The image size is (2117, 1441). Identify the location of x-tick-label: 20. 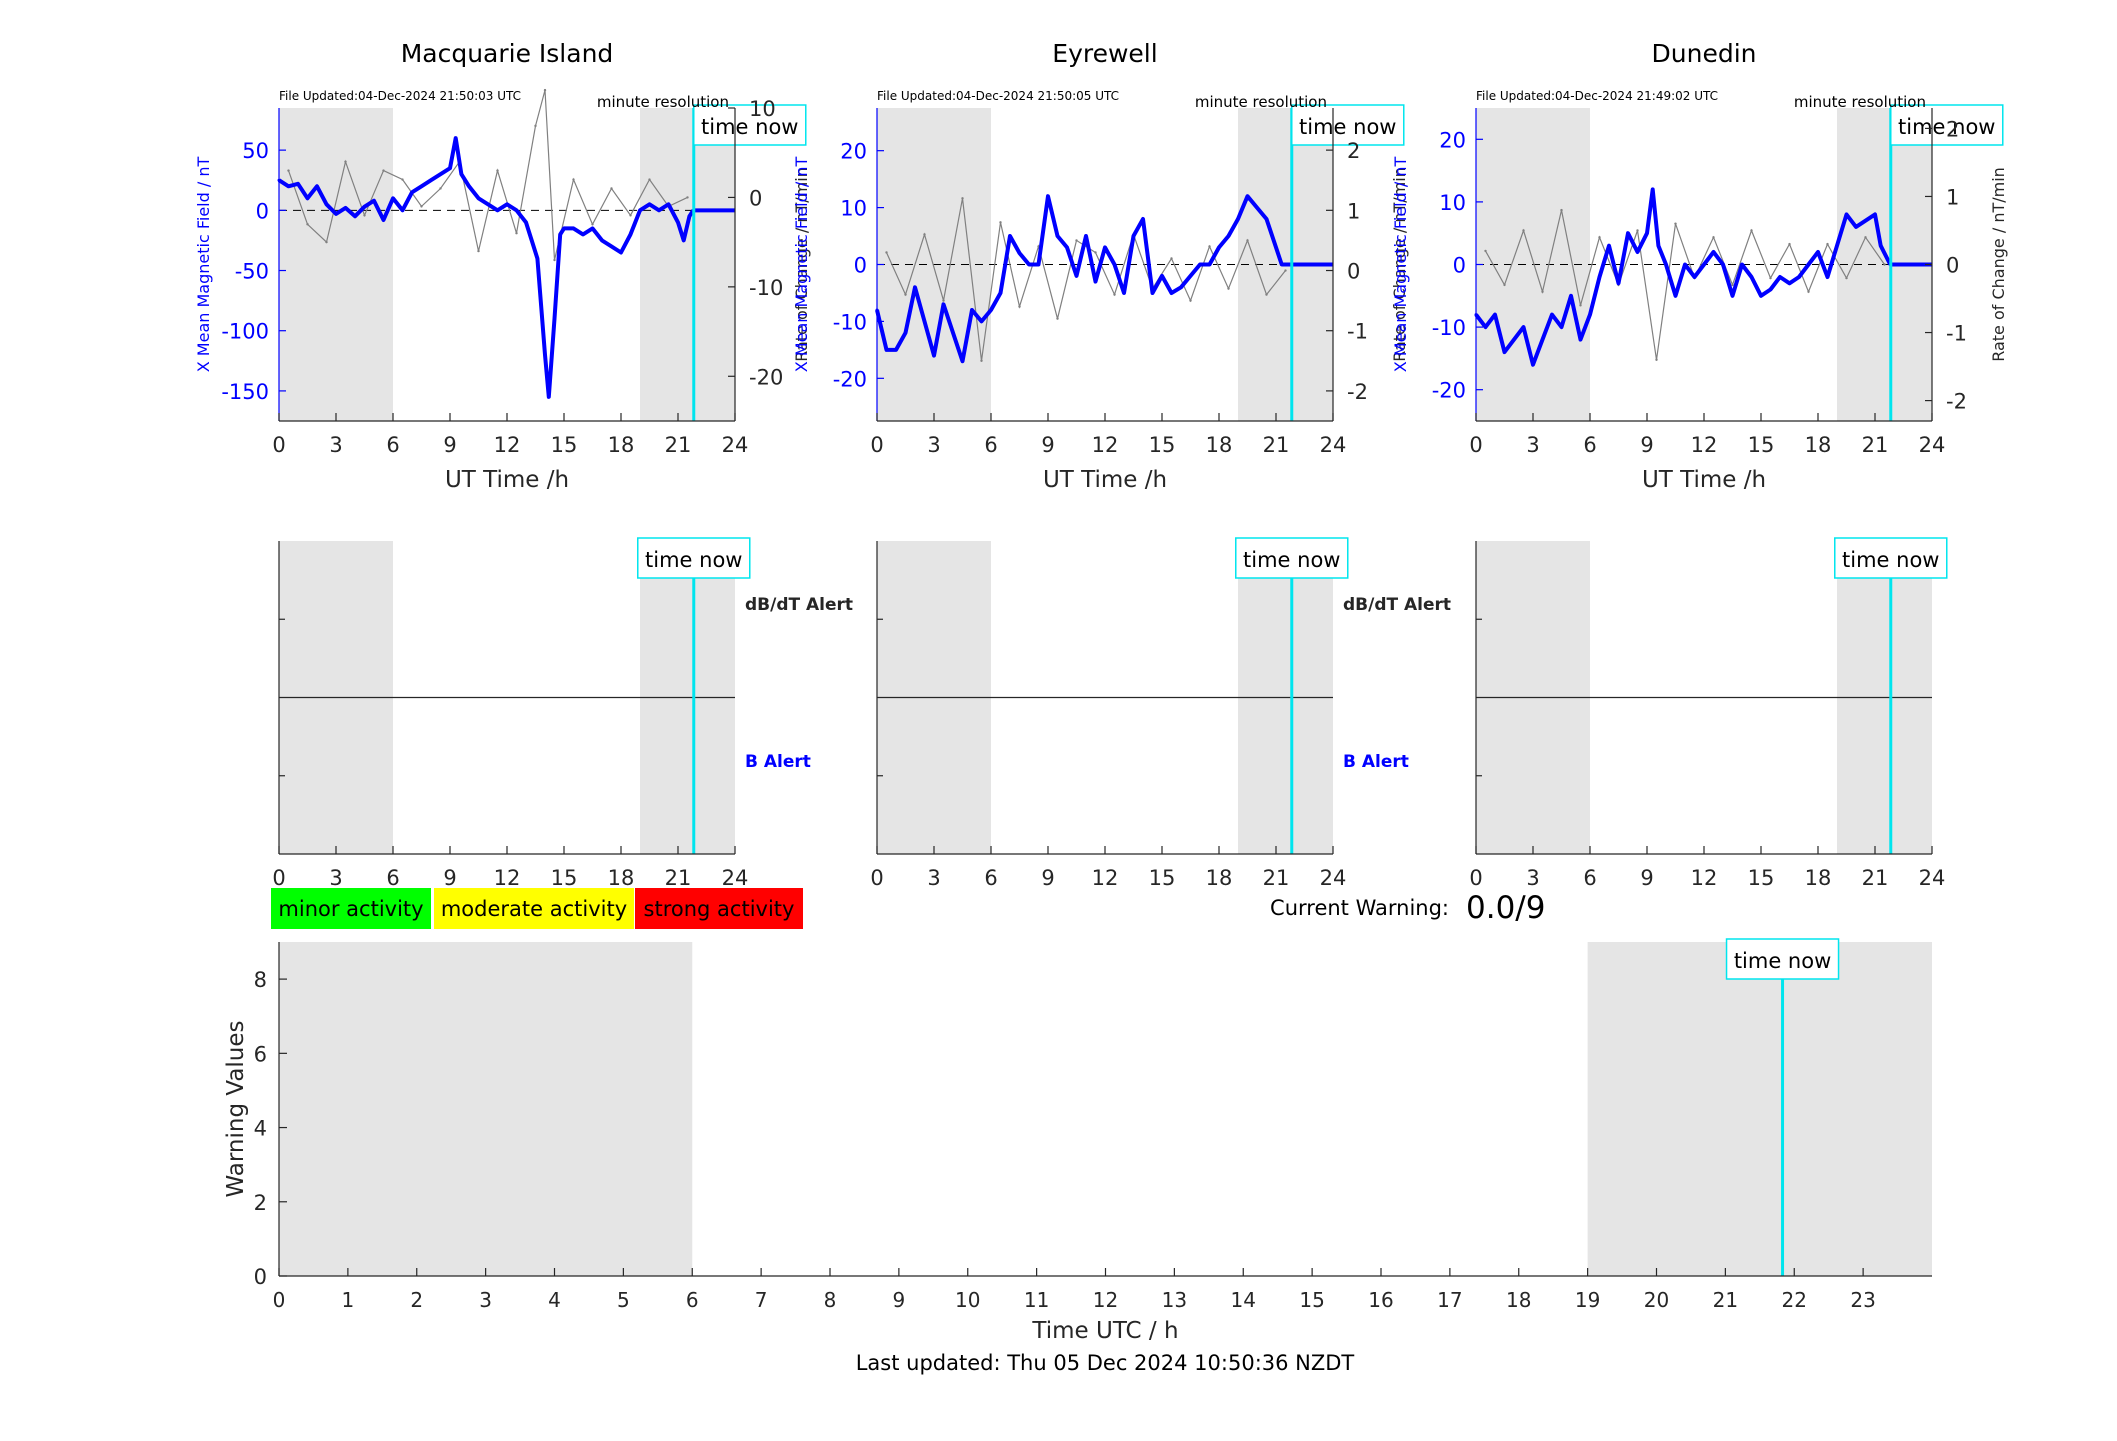
(1656, 1300).